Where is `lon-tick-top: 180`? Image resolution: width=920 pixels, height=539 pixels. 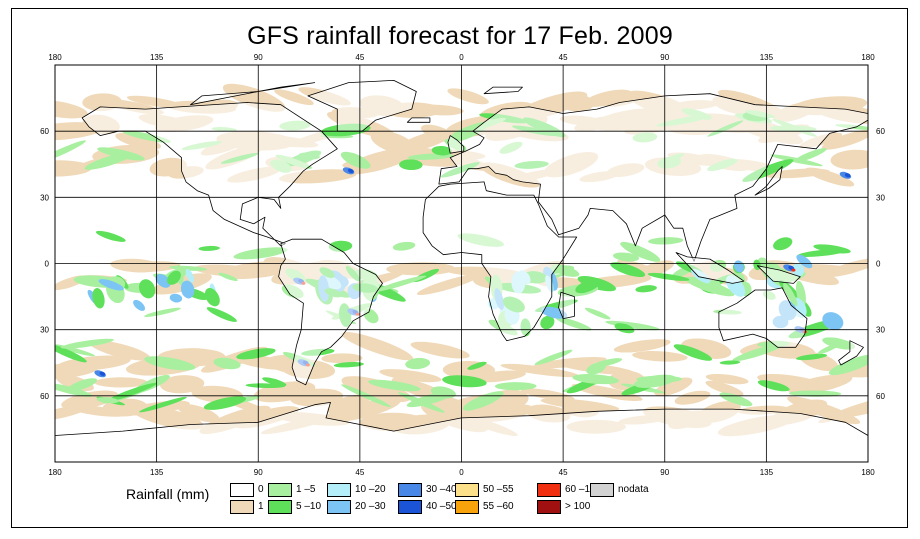 lon-tick-top: 180 is located at coordinates (55, 57).